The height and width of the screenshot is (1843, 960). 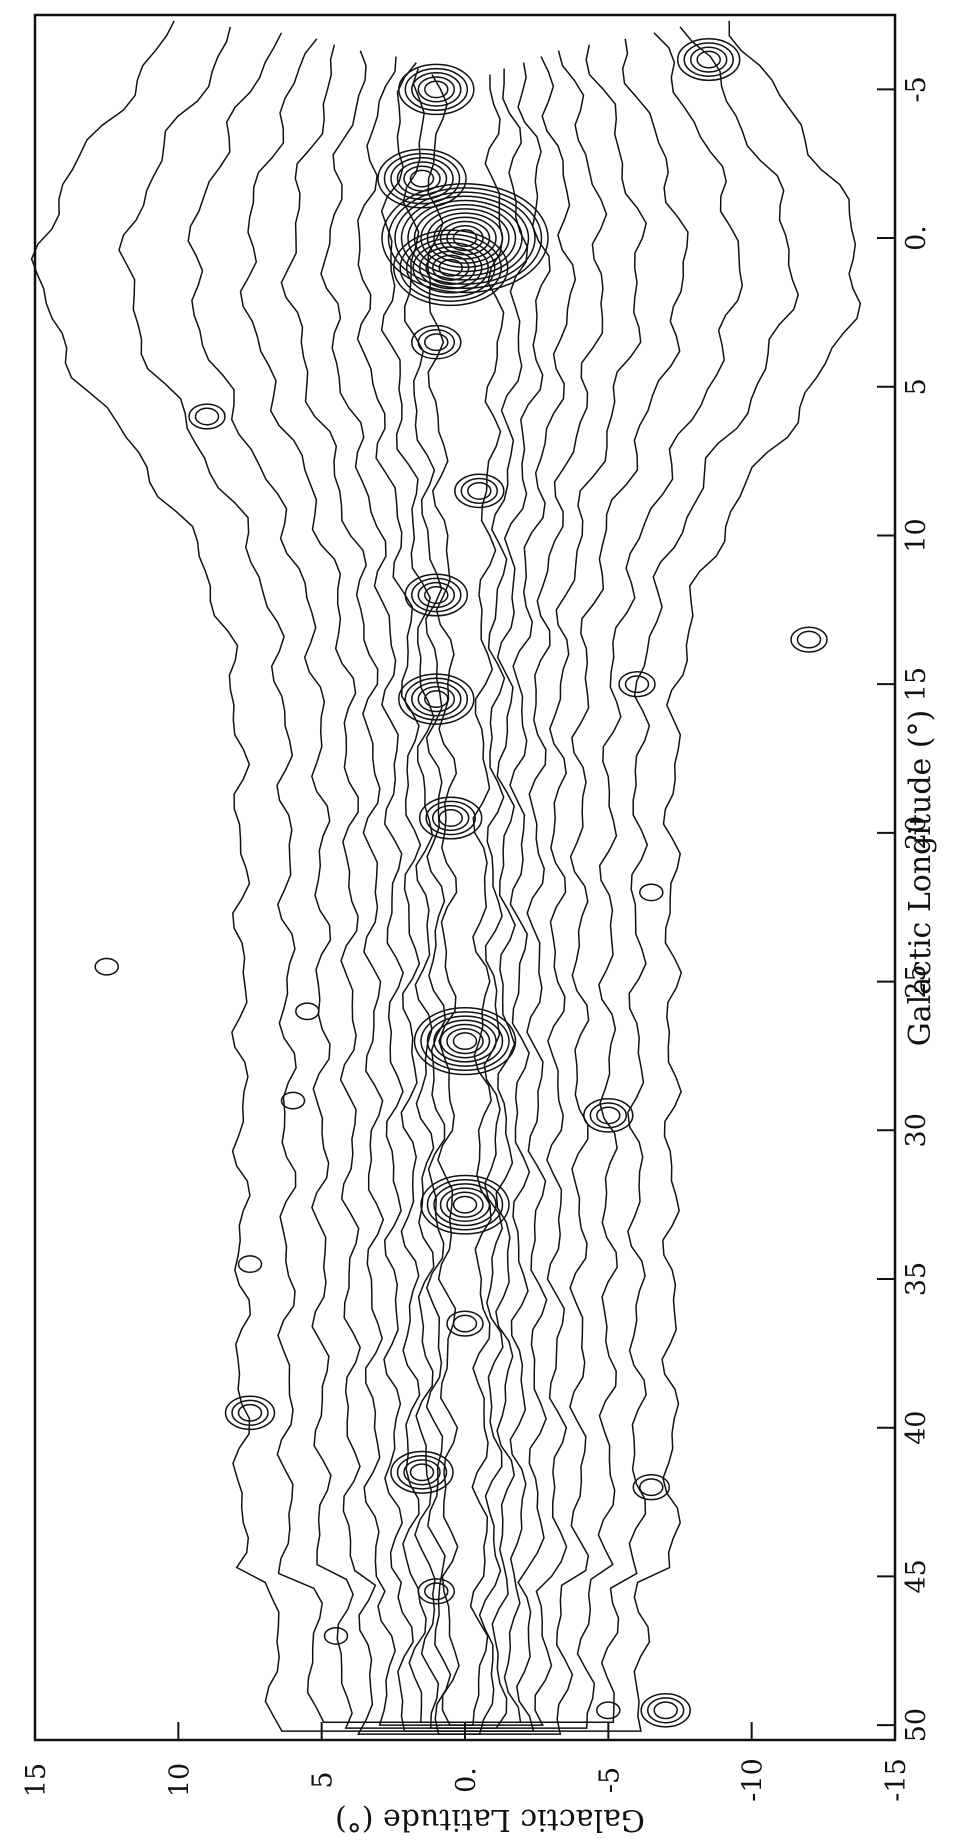 What do you see at coordinates (916, 386) in the screenshot?
I see `x-tick-label: 5` at bounding box center [916, 386].